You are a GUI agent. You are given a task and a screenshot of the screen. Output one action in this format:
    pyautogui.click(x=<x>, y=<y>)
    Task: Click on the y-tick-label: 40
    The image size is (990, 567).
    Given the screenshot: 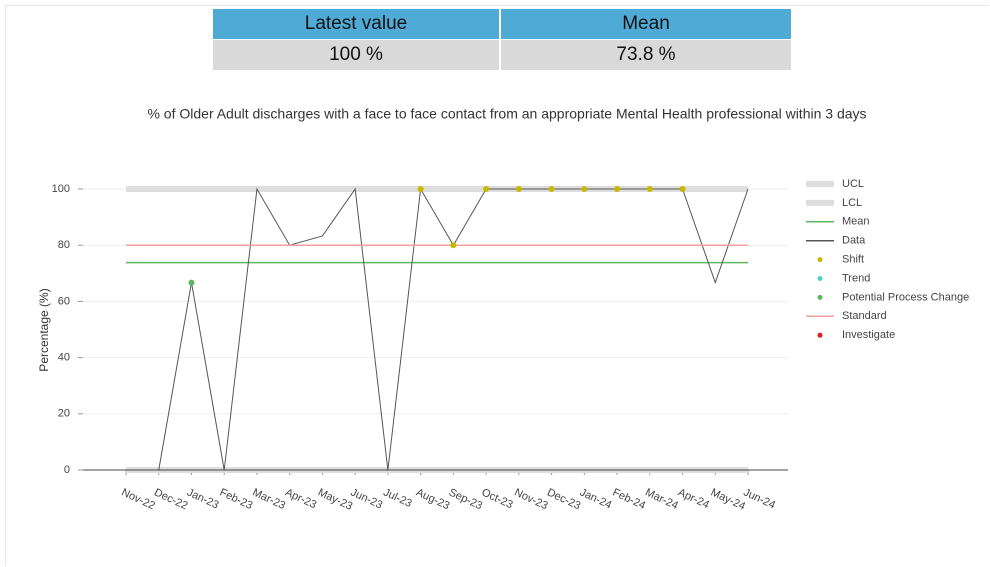 What is the action you would take?
    pyautogui.click(x=64, y=358)
    